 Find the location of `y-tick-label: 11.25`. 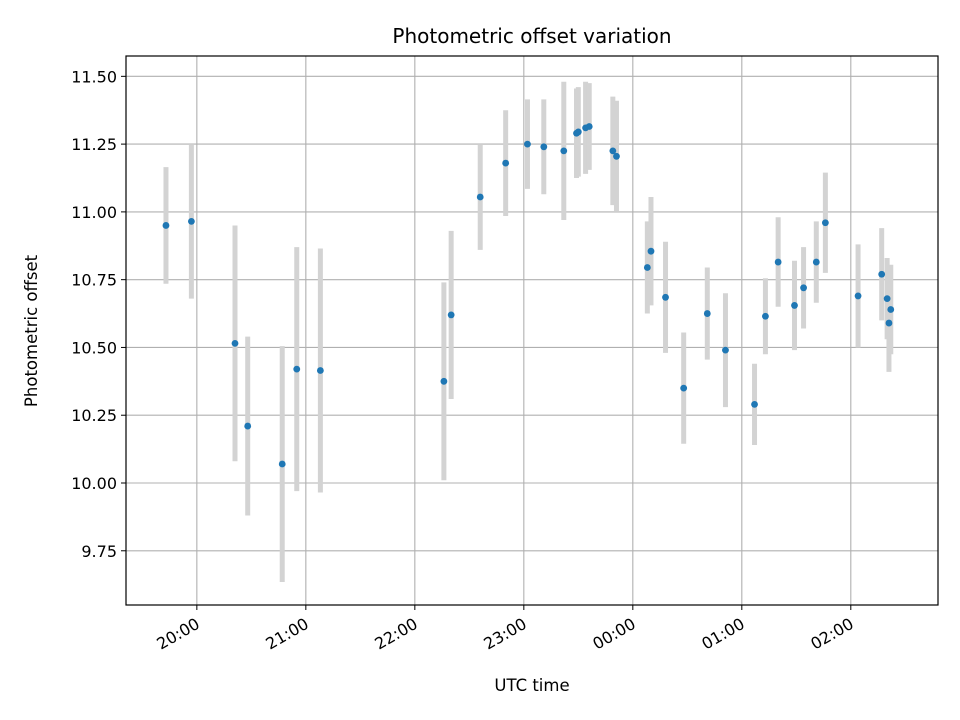

y-tick-label: 11.25 is located at coordinates (94, 144).